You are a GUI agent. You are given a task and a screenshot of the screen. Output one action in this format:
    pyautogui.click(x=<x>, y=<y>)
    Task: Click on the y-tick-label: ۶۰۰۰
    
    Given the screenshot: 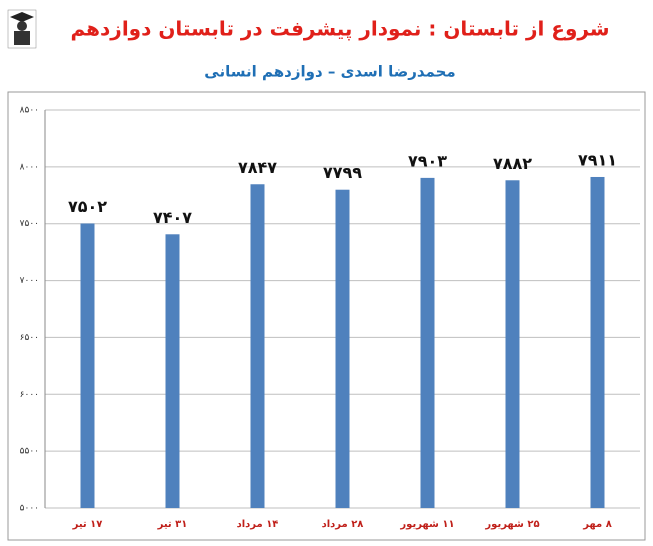 What is the action you would take?
    pyautogui.click(x=29, y=395)
    